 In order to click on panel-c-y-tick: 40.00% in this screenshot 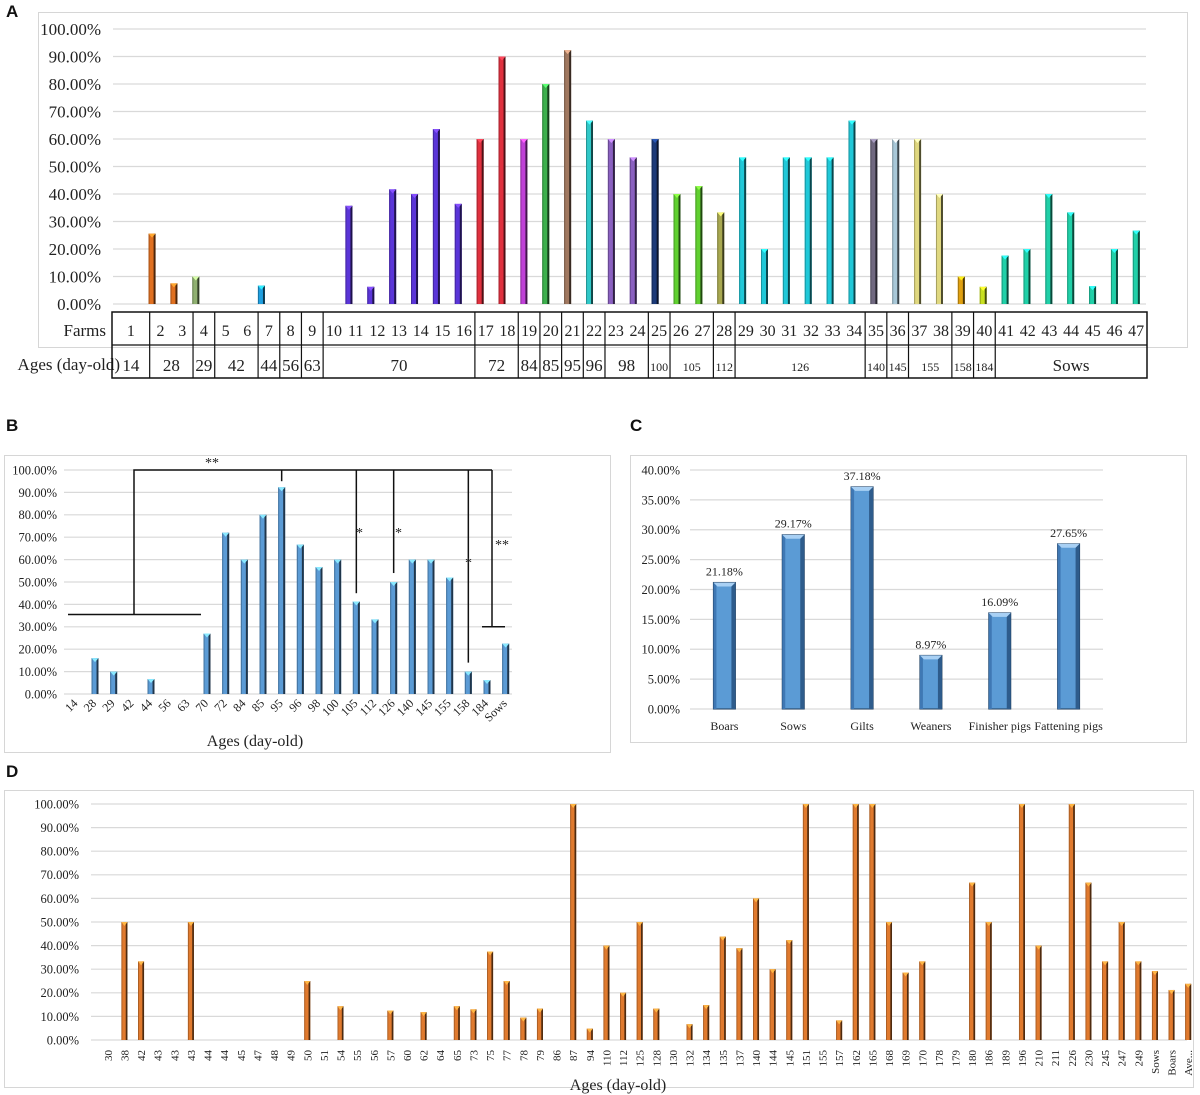, I will do `click(660, 470)`.